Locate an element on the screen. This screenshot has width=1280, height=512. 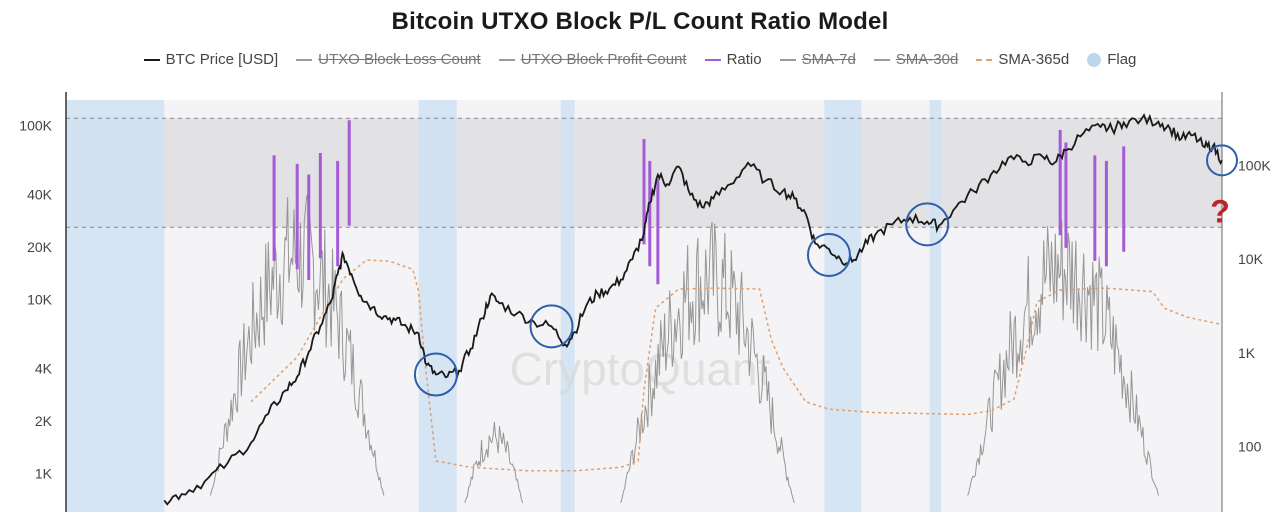
legend-label: SMA-7d is located at coordinates (828, 59).